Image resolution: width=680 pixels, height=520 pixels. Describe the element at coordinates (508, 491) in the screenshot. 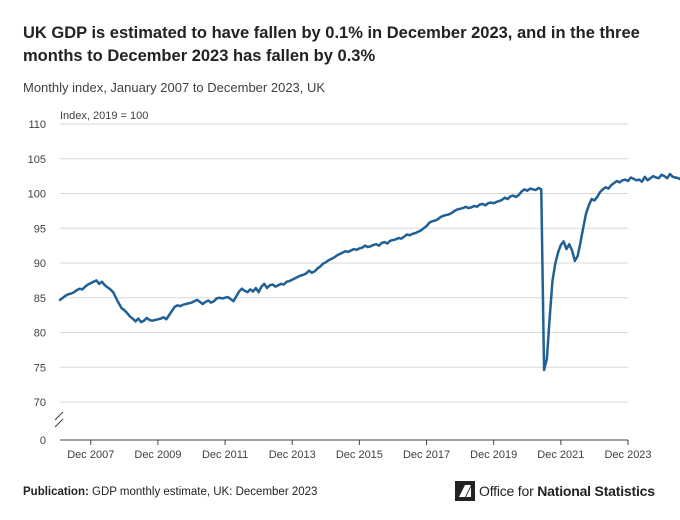

I see `ons-logo-text-regular: Office for` at that location.